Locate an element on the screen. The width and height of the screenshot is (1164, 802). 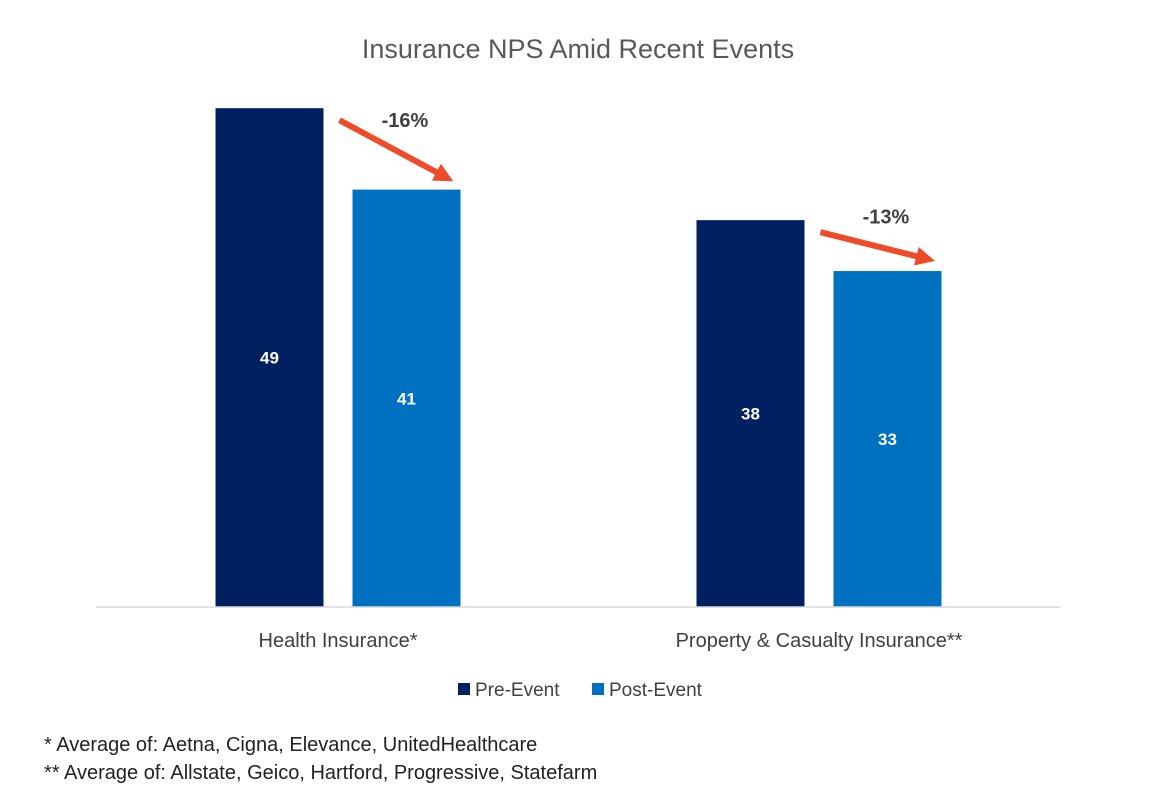
data-label-pre-event-property-casualty-insurance: 38 is located at coordinates (750, 414).